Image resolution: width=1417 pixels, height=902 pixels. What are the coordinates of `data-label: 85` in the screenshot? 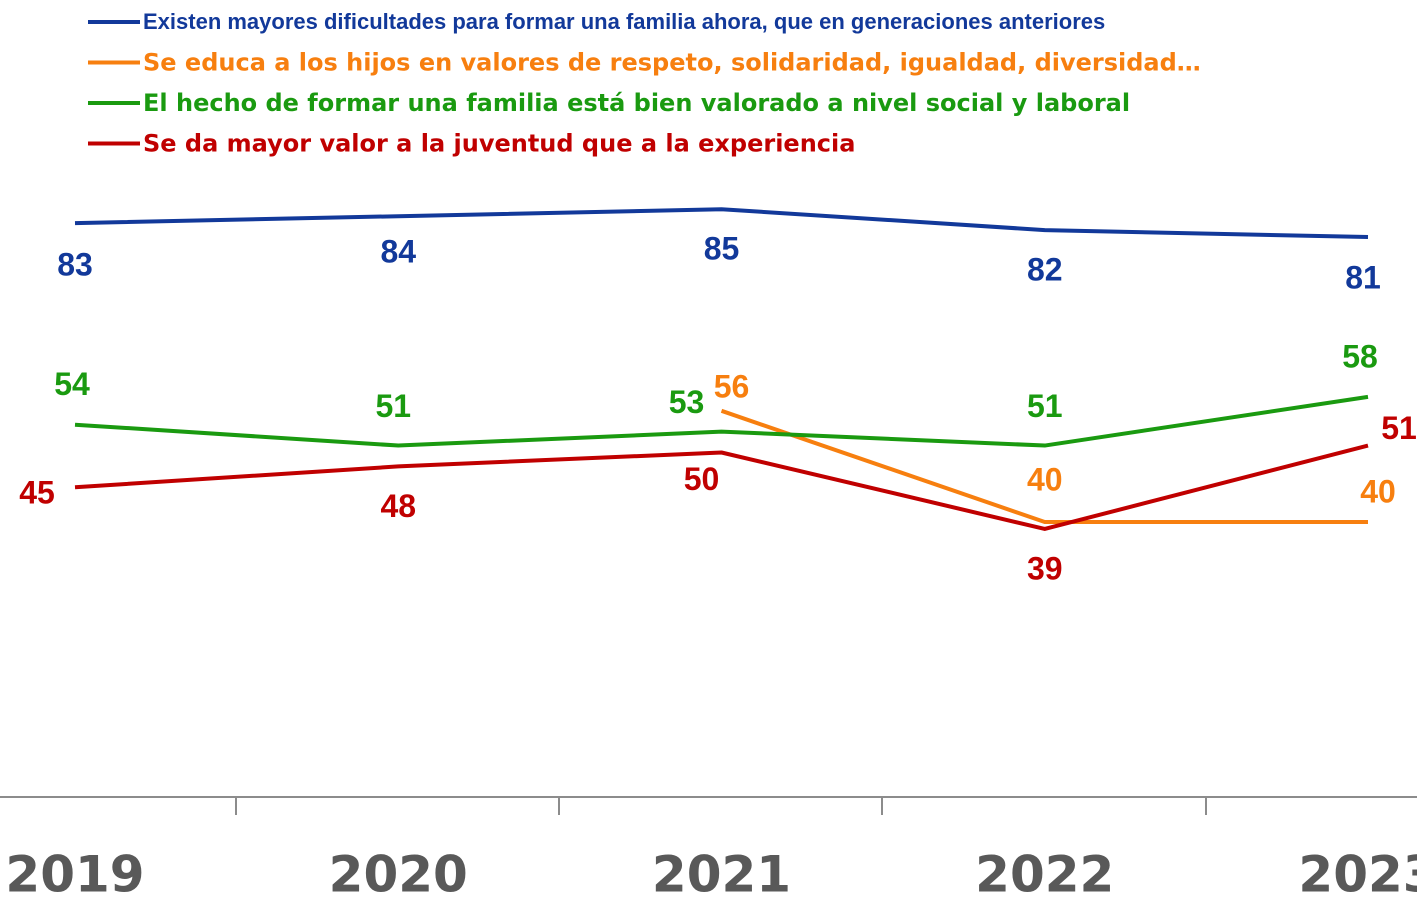 It's located at (722, 249).